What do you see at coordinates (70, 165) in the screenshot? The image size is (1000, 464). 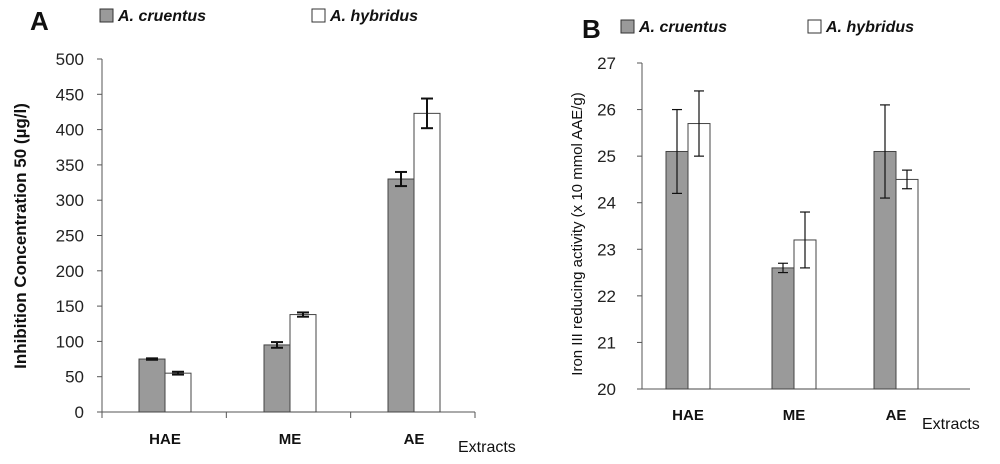 I see `y-tick-label-a: 350` at bounding box center [70, 165].